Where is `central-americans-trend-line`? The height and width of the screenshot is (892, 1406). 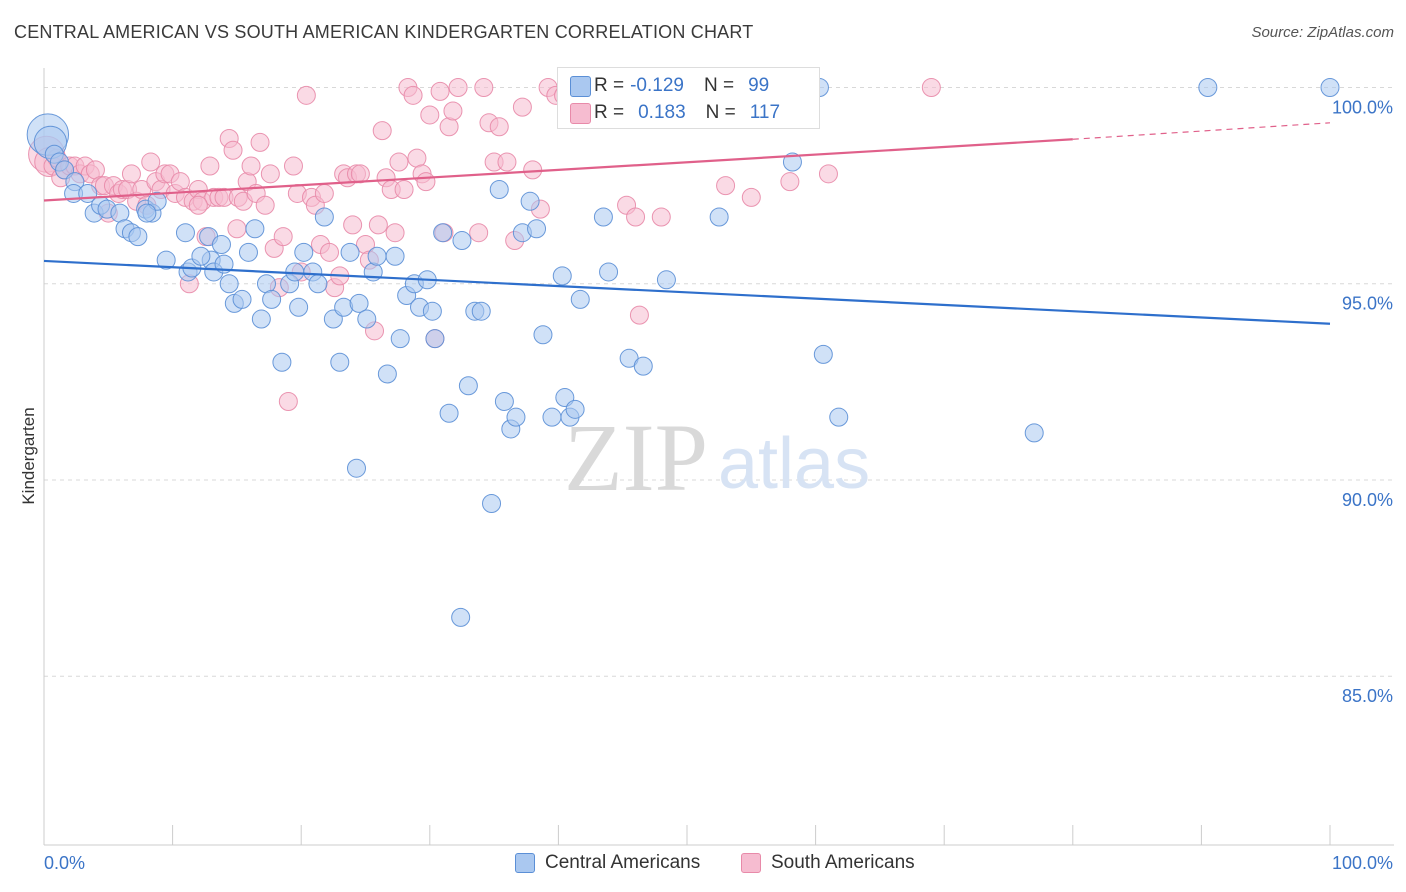
central-americans-trend-line is located at coordinates (687, 292).